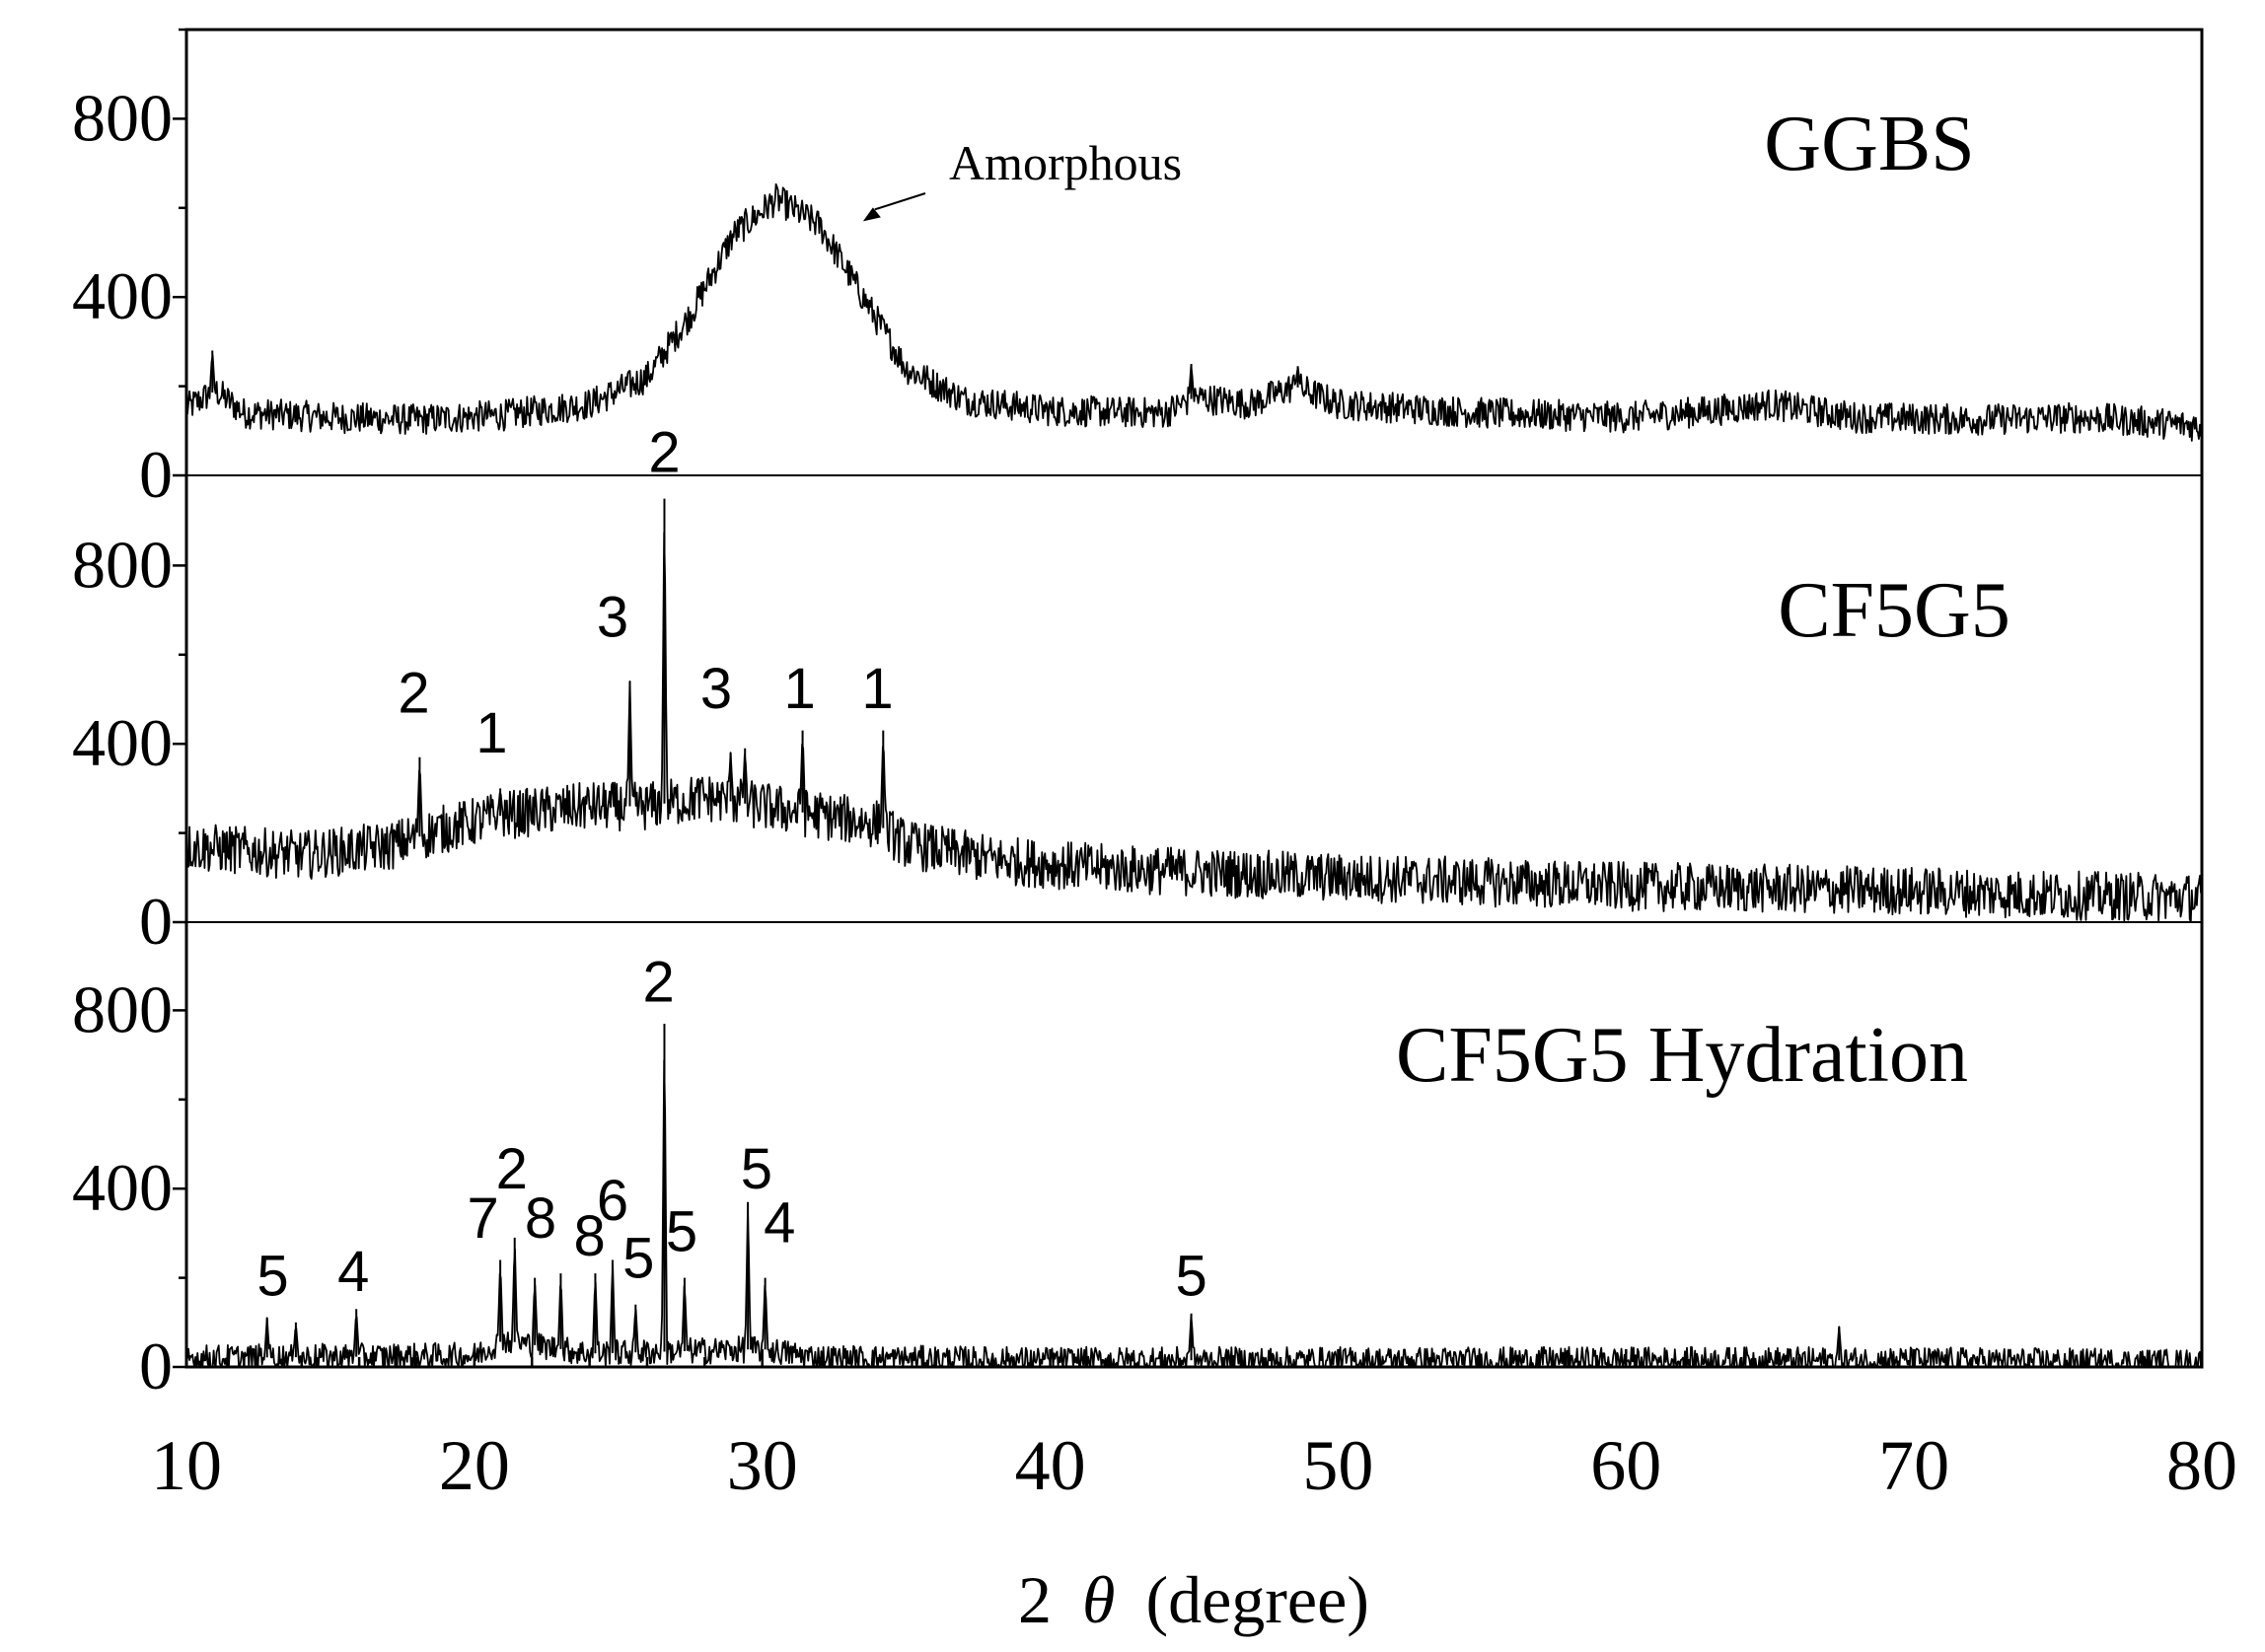 This screenshot has height=1652, width=2265. Describe the element at coordinates (1193, 1599) in the screenshot. I see `x-axis-title: 2 θ (degree)` at that location.